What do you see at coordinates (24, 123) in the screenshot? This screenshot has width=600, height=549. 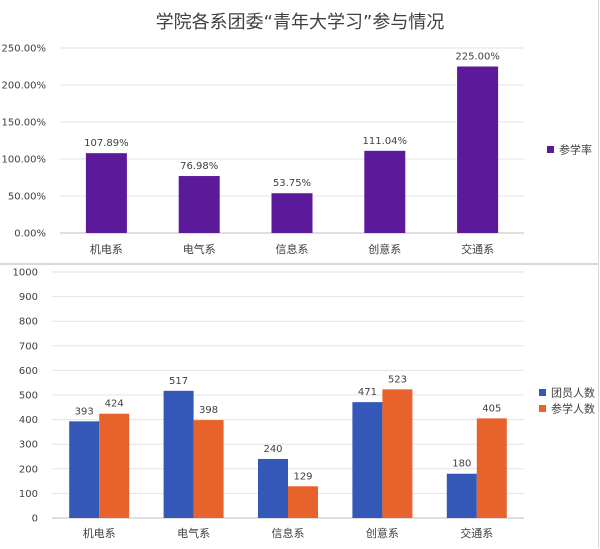 I see `y-tick-label: 150.00%` at bounding box center [24, 123].